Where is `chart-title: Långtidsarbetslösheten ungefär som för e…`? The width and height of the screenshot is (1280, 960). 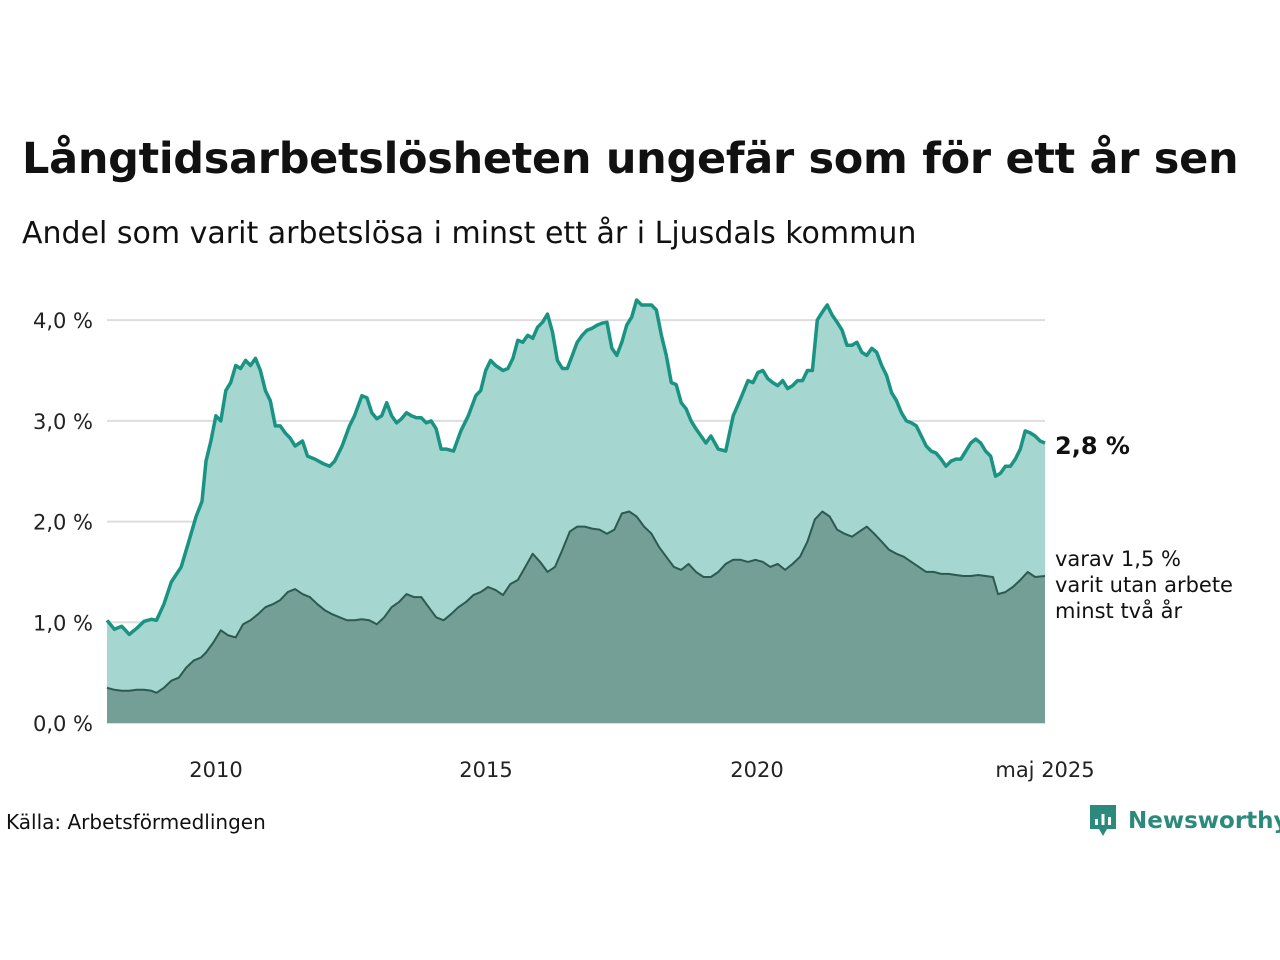
chart-title: Långtidsarbetslösheten ungefär som för e… is located at coordinates (630, 159).